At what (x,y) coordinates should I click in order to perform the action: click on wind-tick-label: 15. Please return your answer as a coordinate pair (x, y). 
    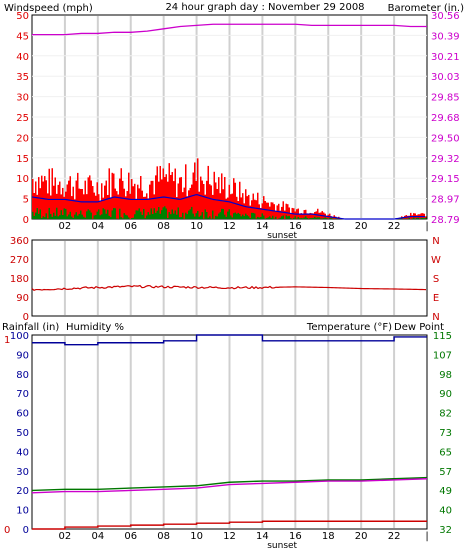
    Looking at the image, I should click on (22, 159).